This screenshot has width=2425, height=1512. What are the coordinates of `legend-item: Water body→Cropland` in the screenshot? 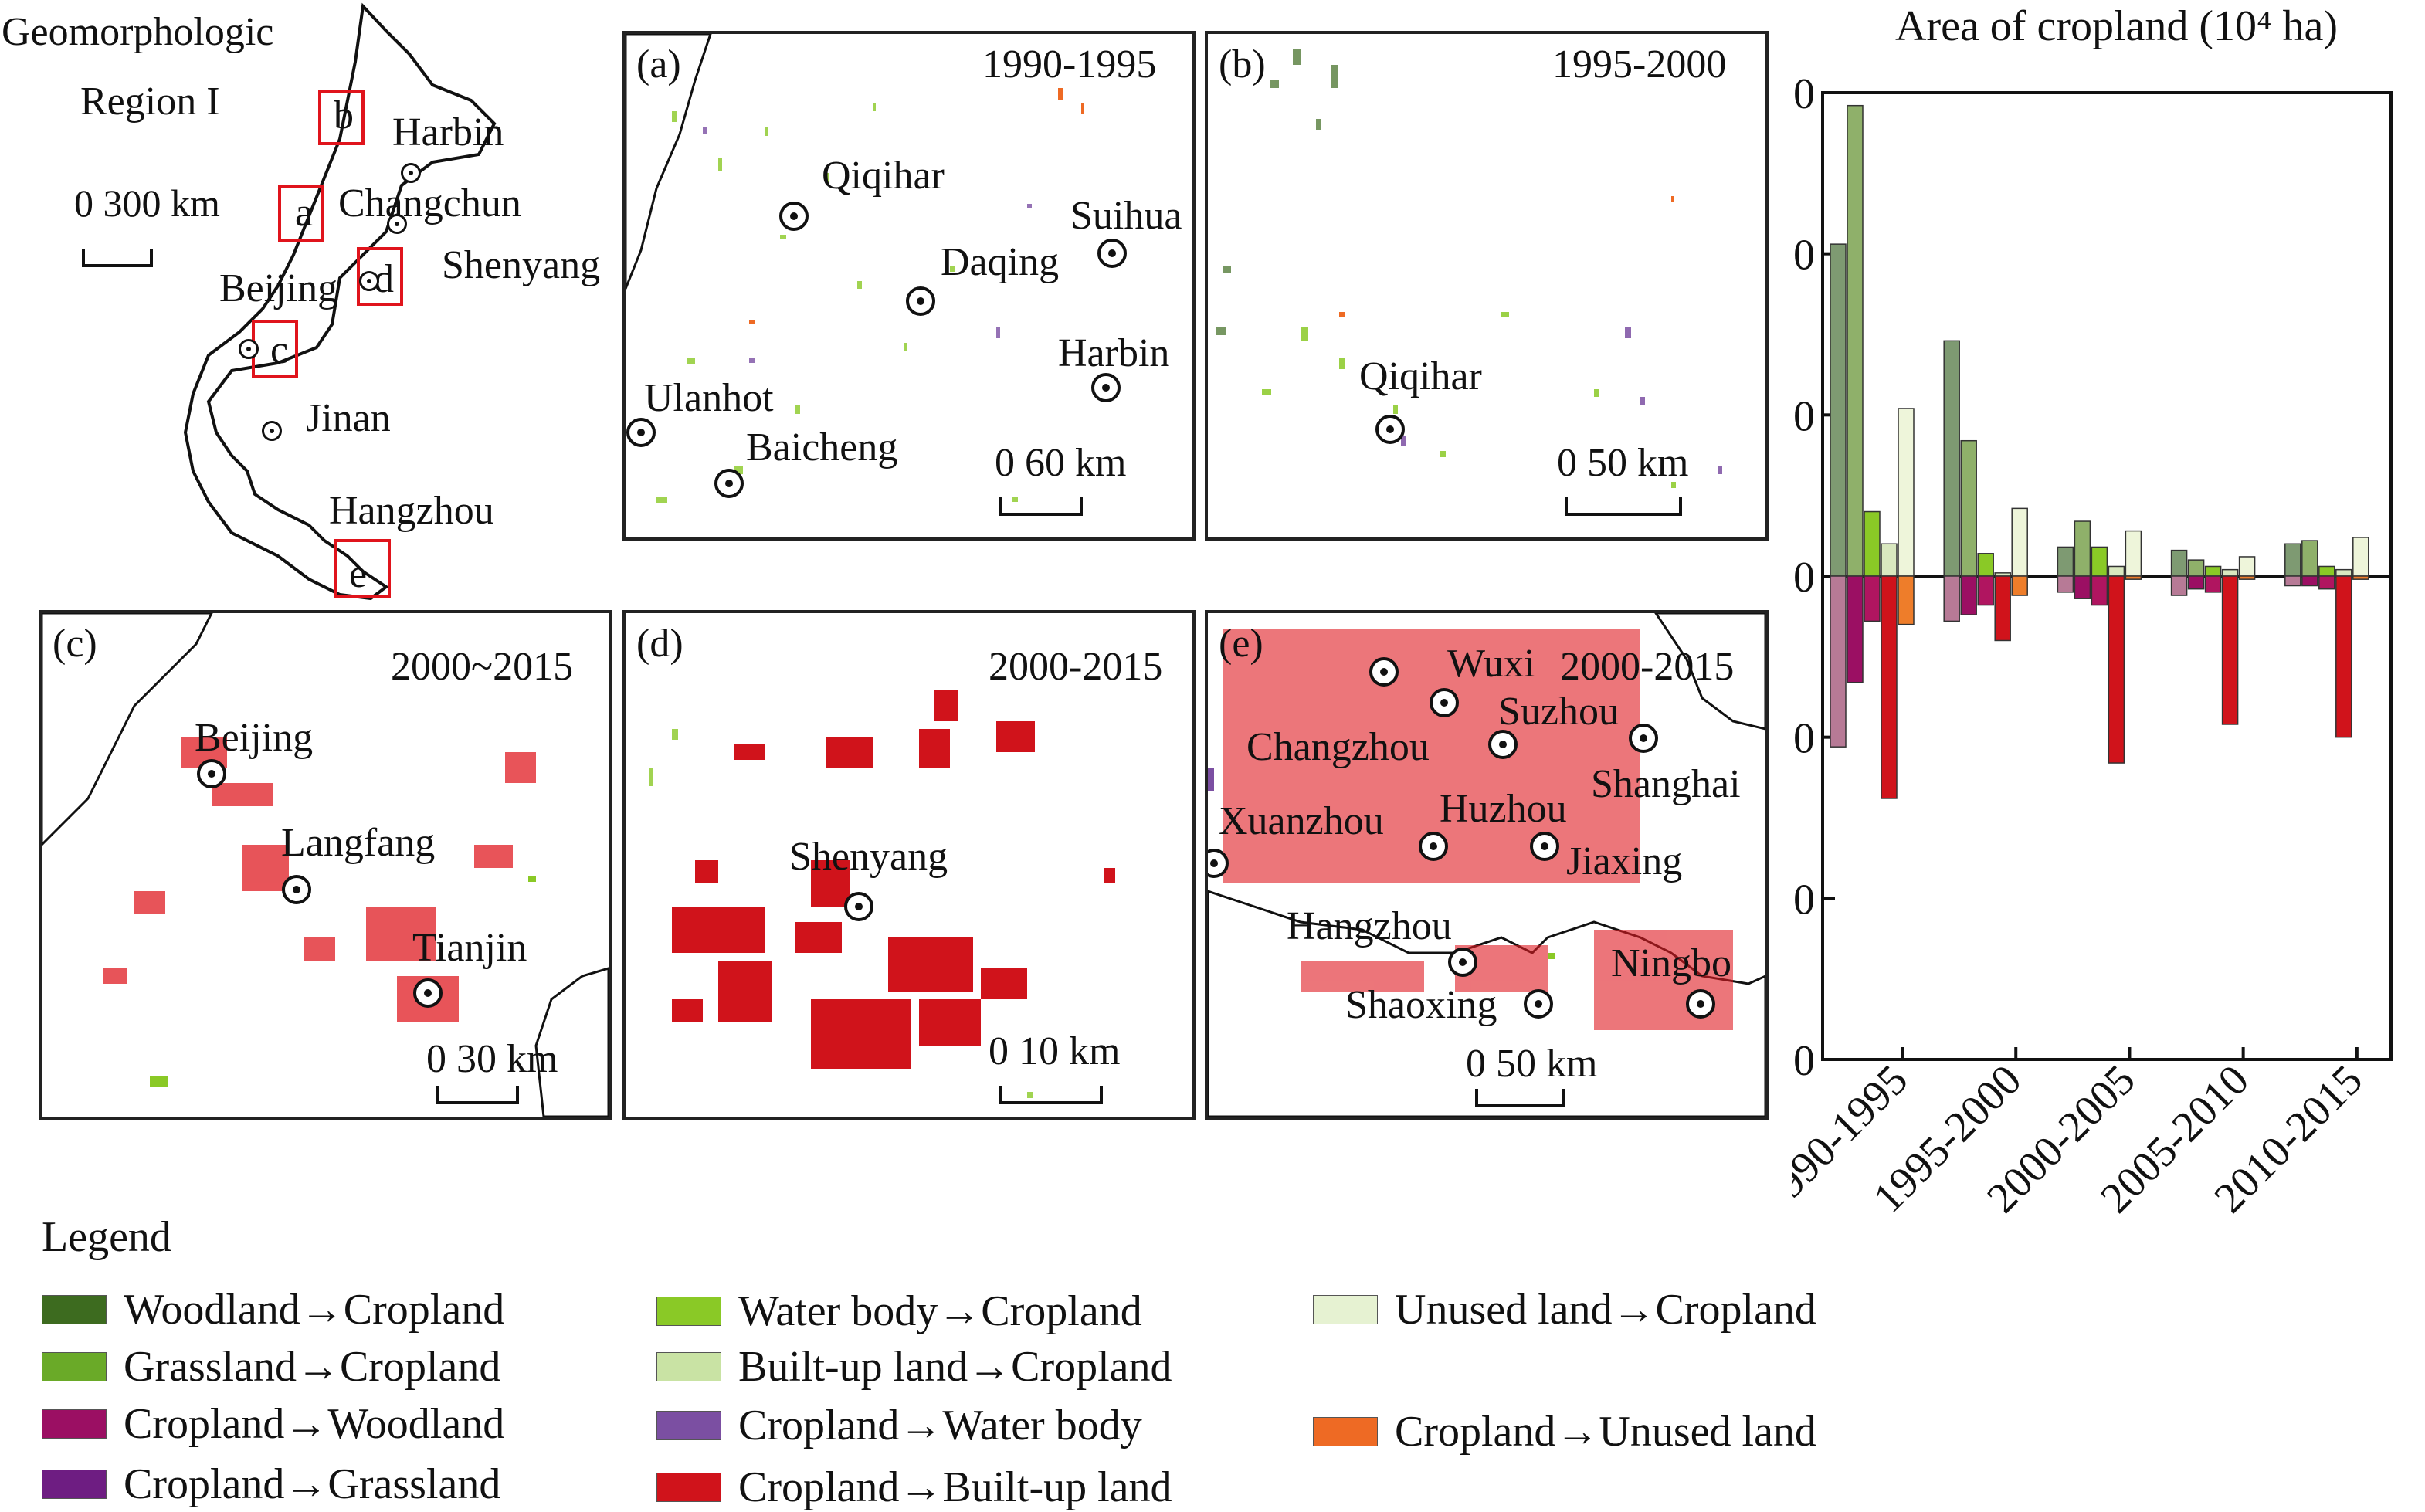 It's located at (899, 1311).